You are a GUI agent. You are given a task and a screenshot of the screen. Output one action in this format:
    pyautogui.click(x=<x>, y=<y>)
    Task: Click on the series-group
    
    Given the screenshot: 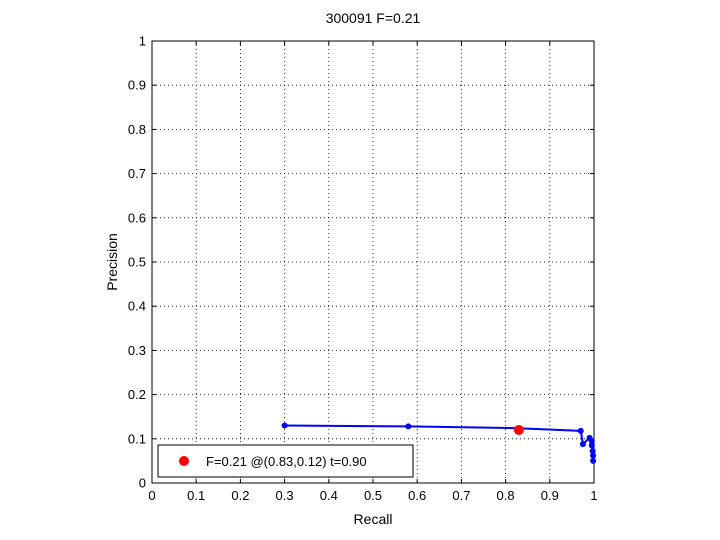 What is the action you would take?
    pyautogui.click(x=439, y=443)
    